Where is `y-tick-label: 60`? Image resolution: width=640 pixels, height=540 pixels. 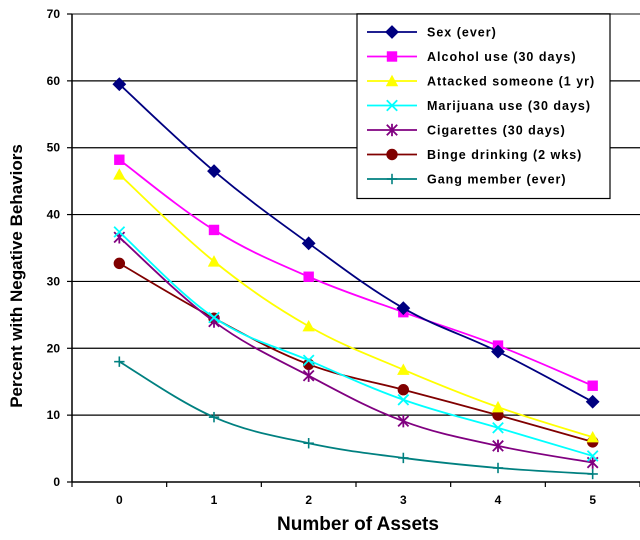
y-tick-label: 60 is located at coordinates (54, 81).